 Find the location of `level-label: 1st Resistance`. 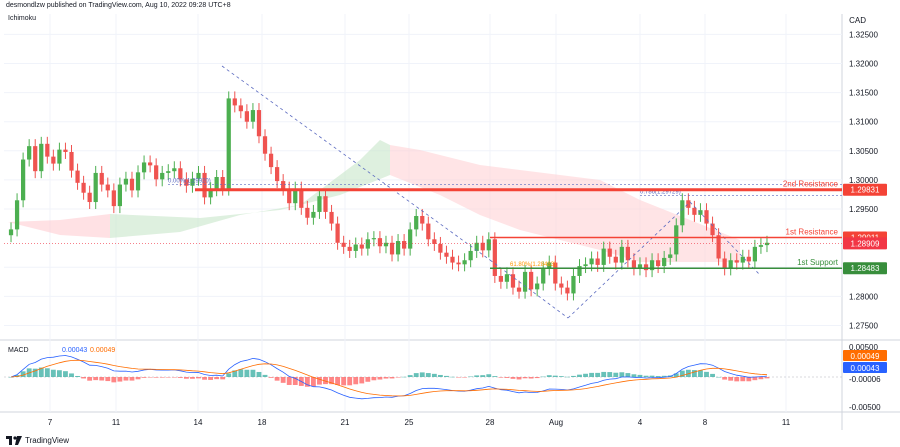

level-label: 1st Resistance is located at coordinates (812, 231).